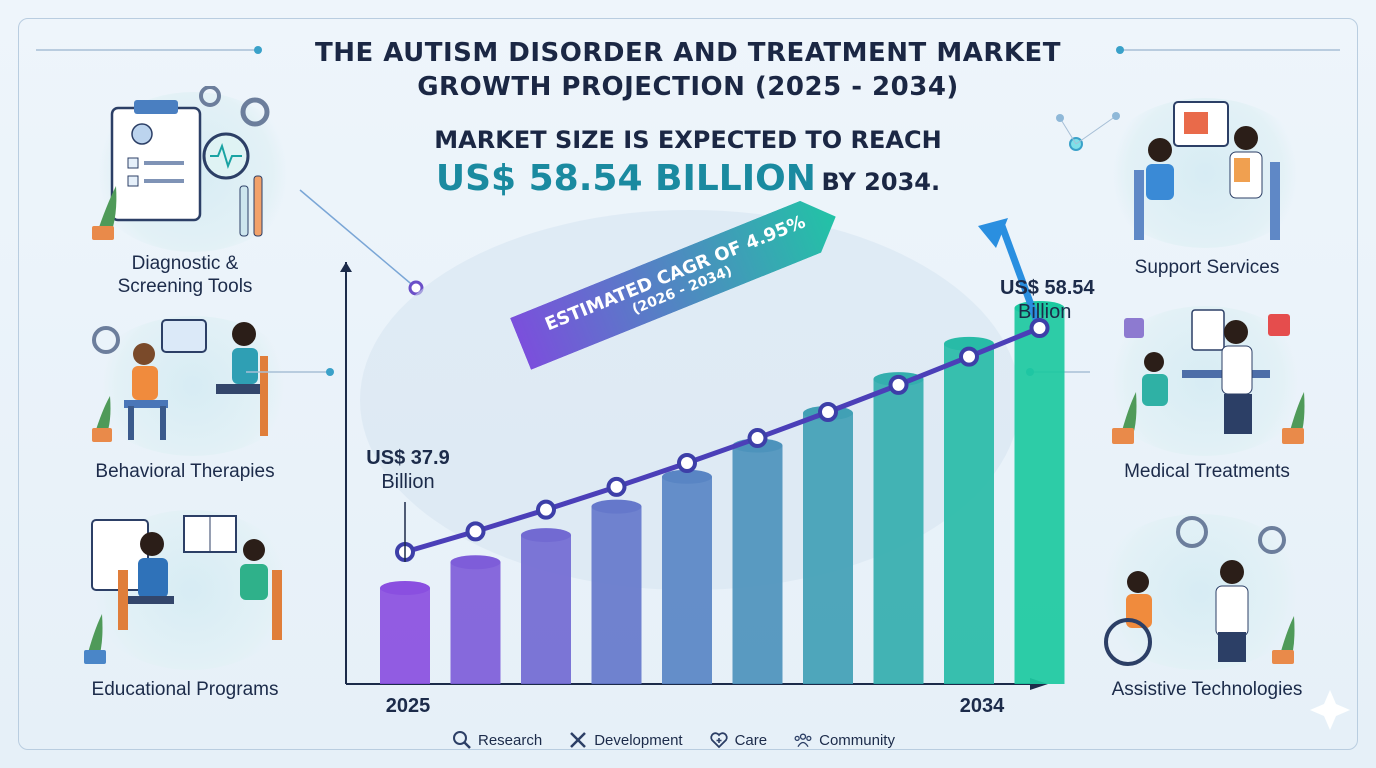  Describe the element at coordinates (1207, 170) in the screenshot. I see `support-illustration` at that location.